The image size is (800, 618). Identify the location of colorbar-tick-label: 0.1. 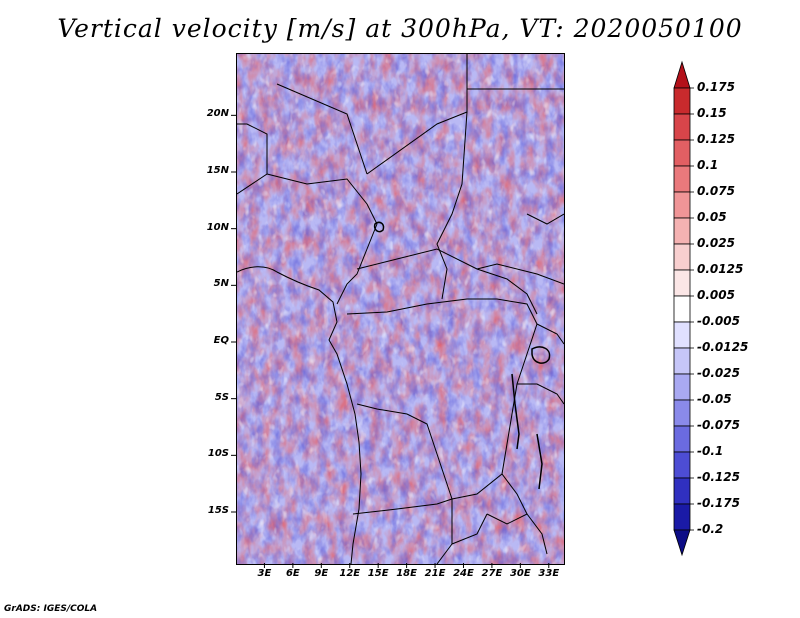
(708, 165).